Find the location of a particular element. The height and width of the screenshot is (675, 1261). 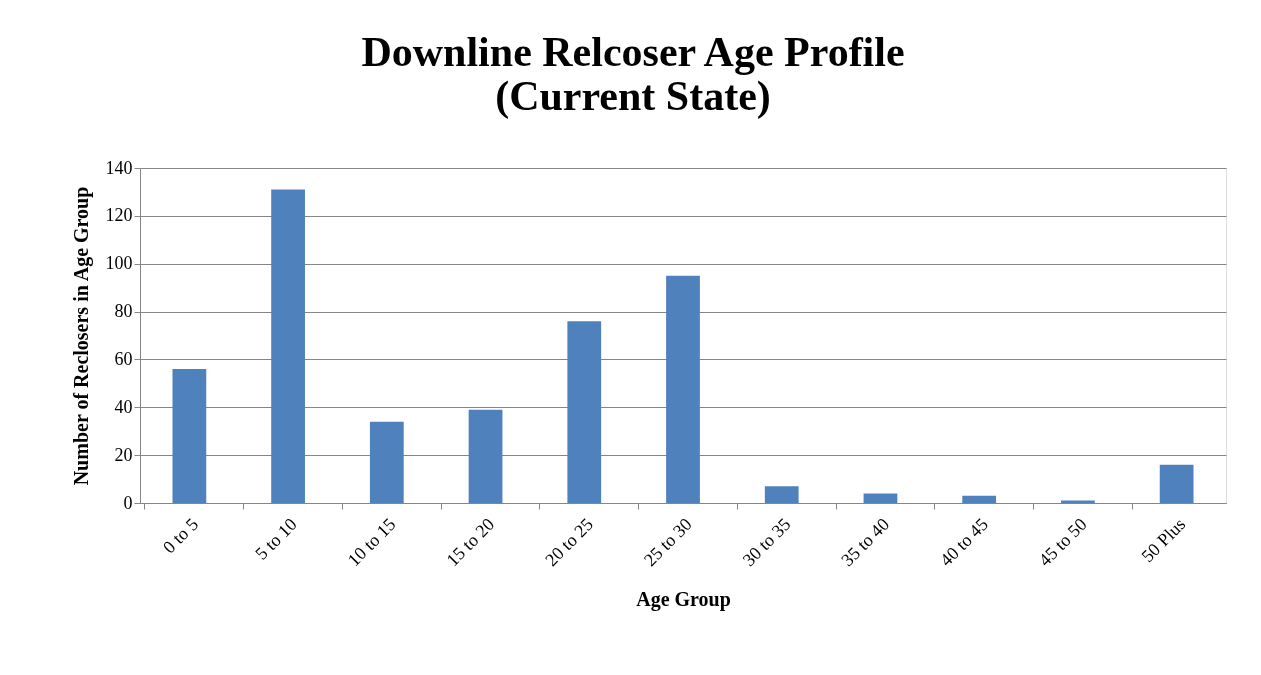

x-tick-label: 25 to 30 is located at coordinates (667, 542).